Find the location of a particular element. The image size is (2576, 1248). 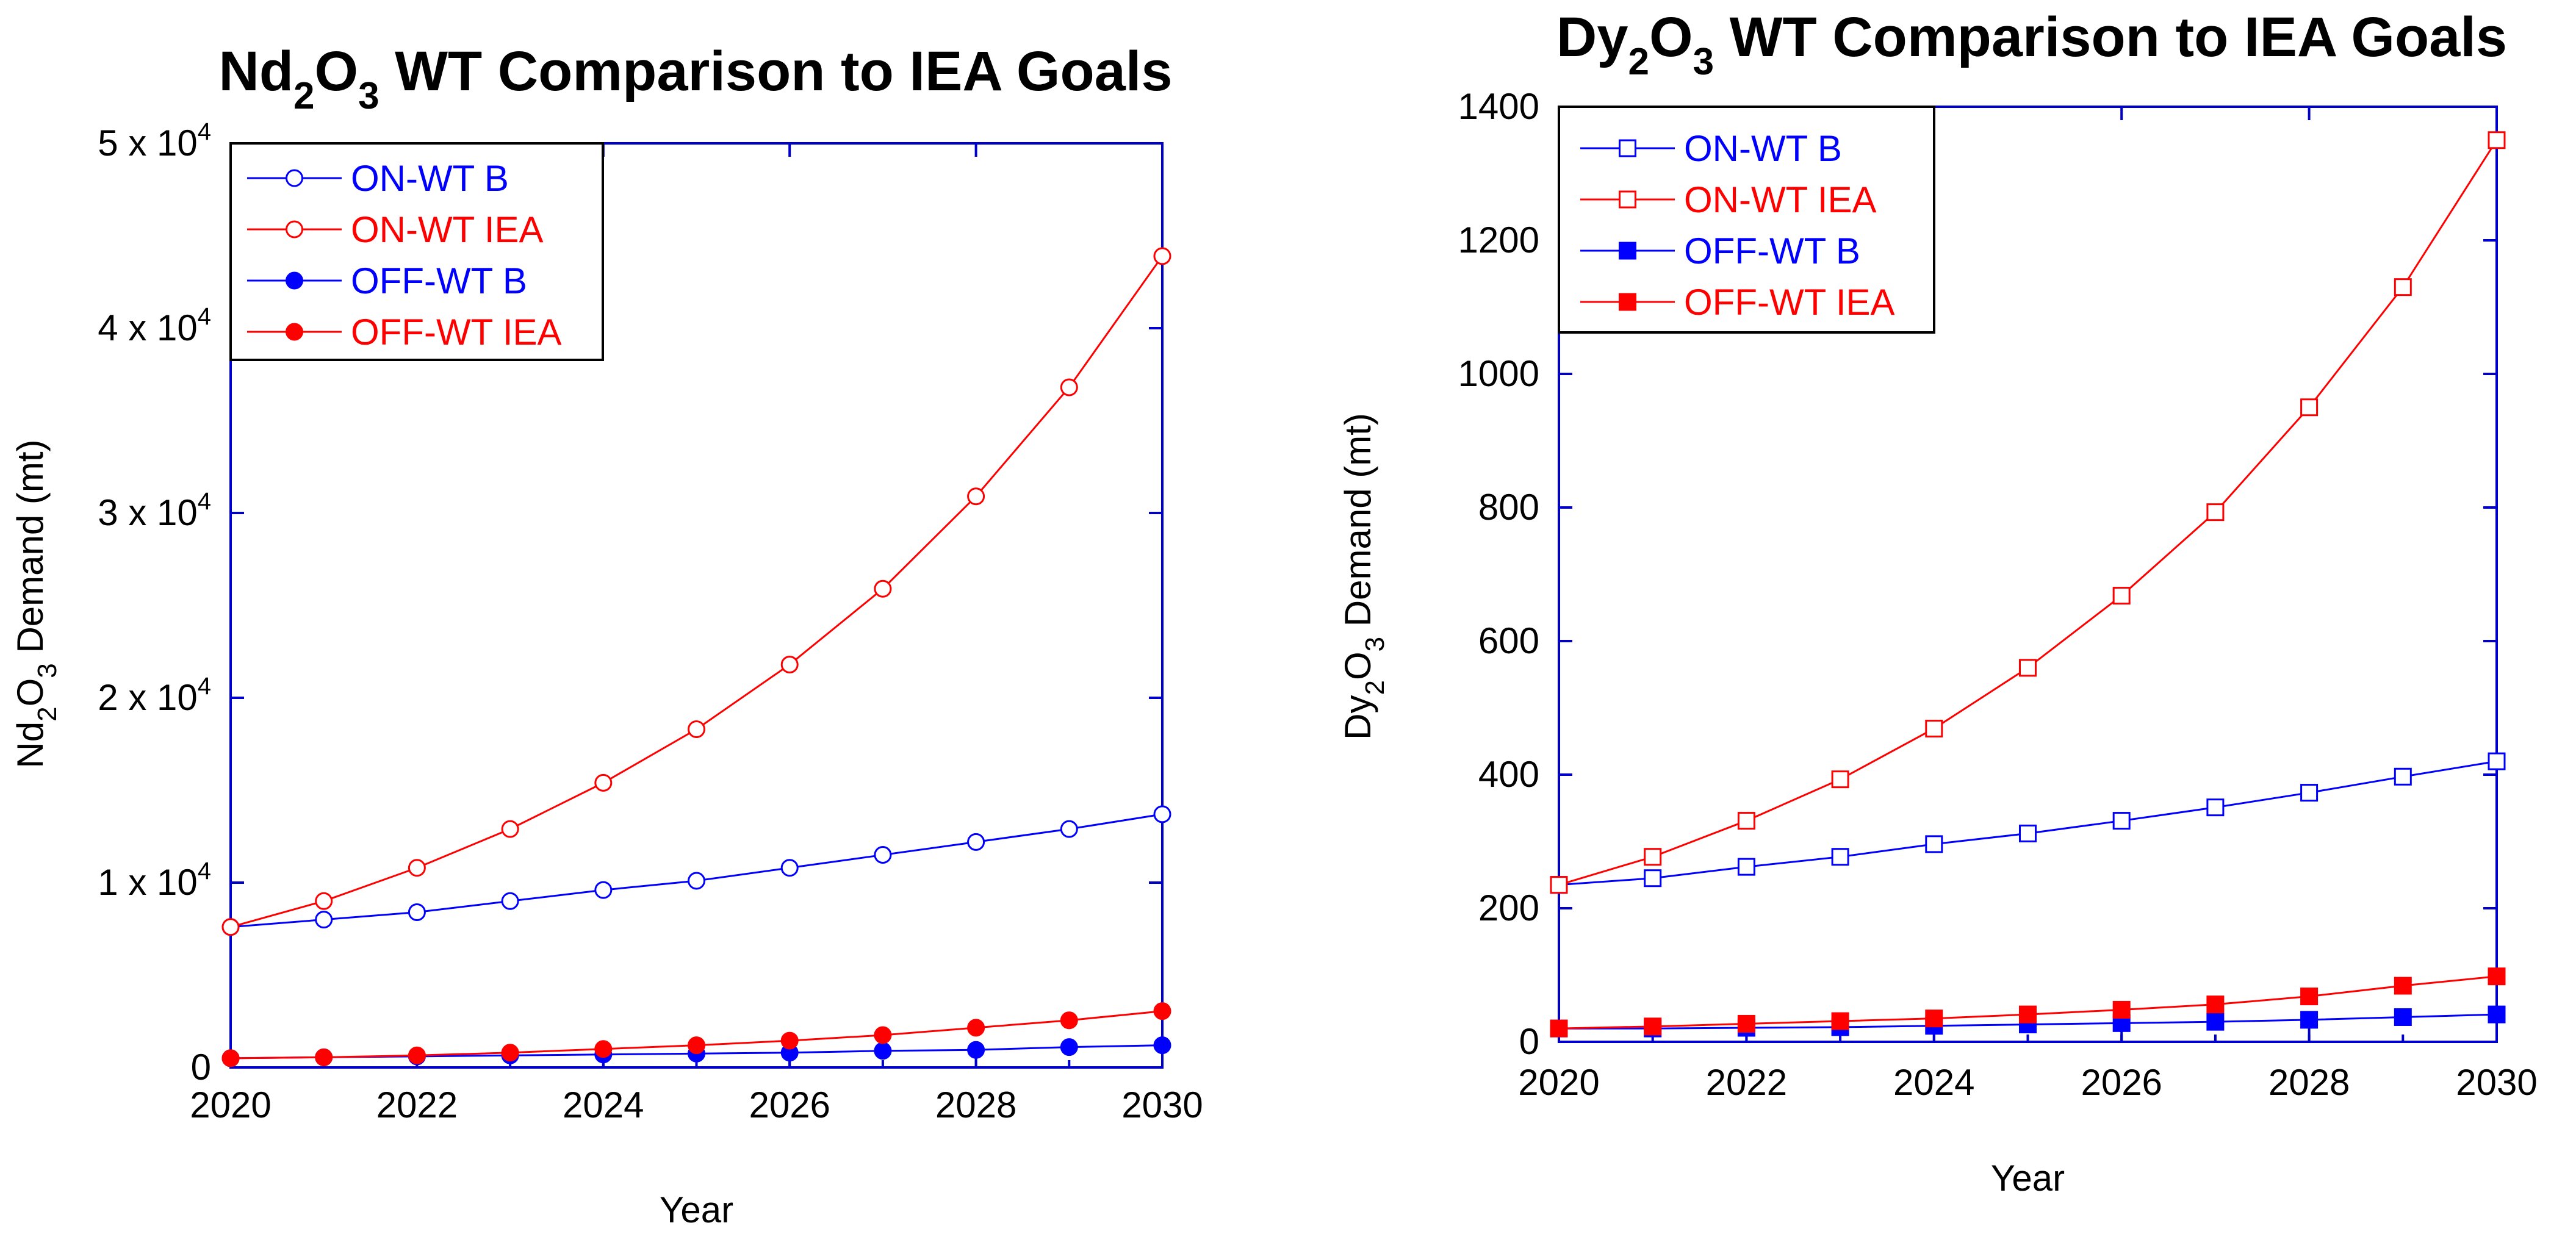

series-off-wt-iea is located at coordinates (2028, 1002).